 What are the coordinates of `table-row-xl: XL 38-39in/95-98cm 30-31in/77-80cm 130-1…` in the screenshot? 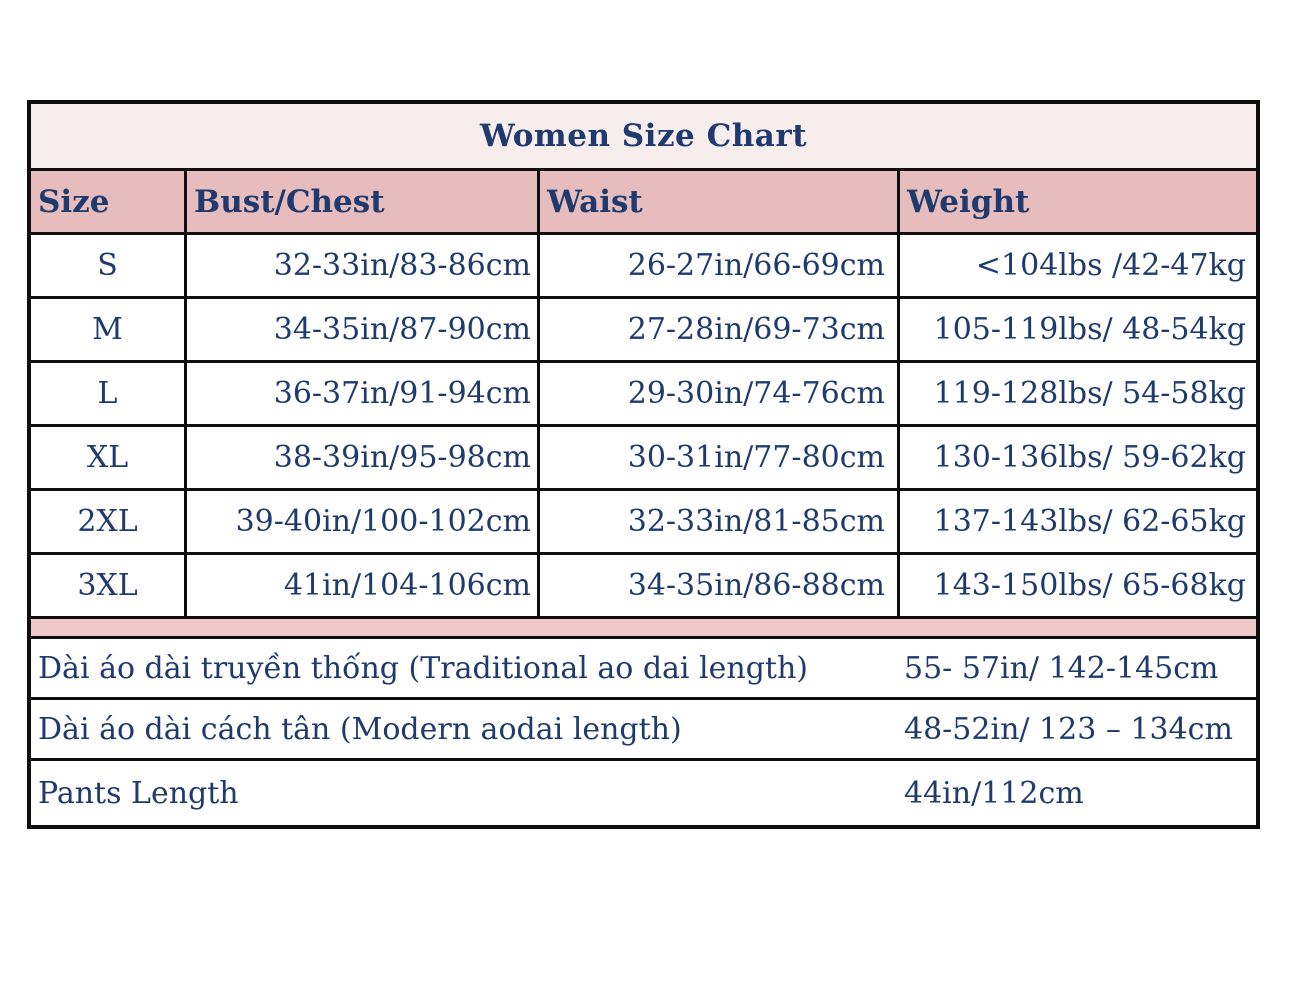 It's located at (643, 459).